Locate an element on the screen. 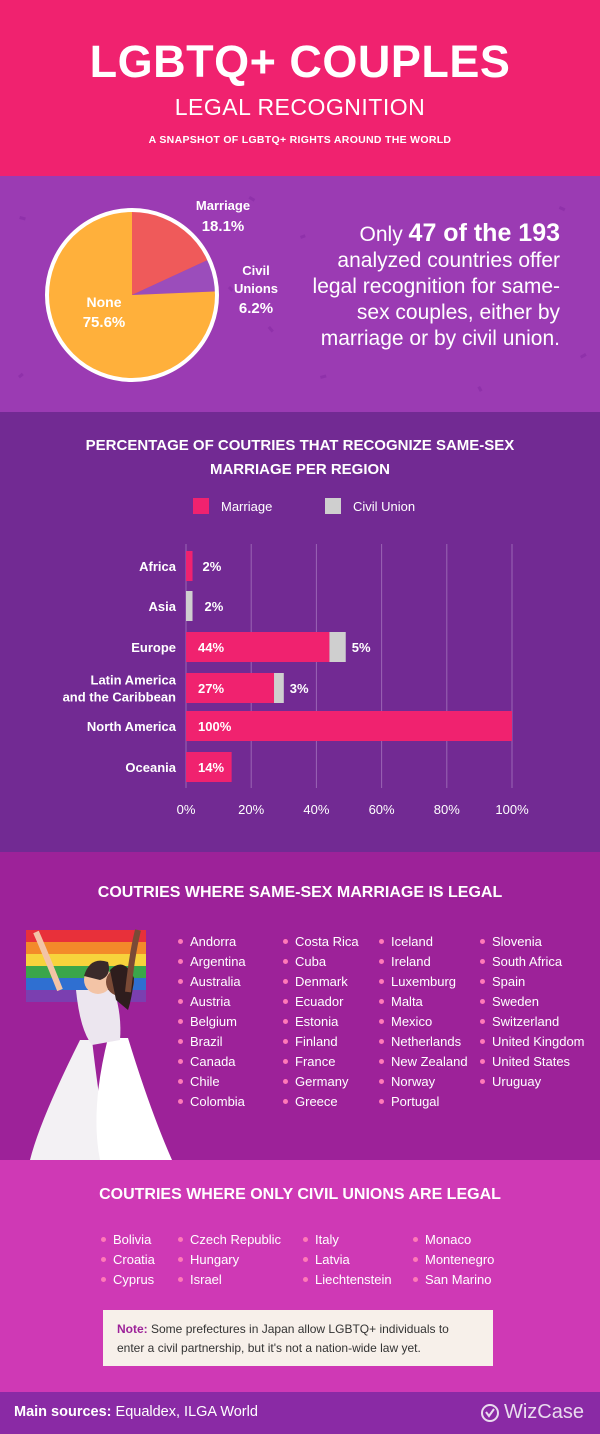 This screenshot has height=1434, width=600. country-item: Hungary is located at coordinates (229, 1260).